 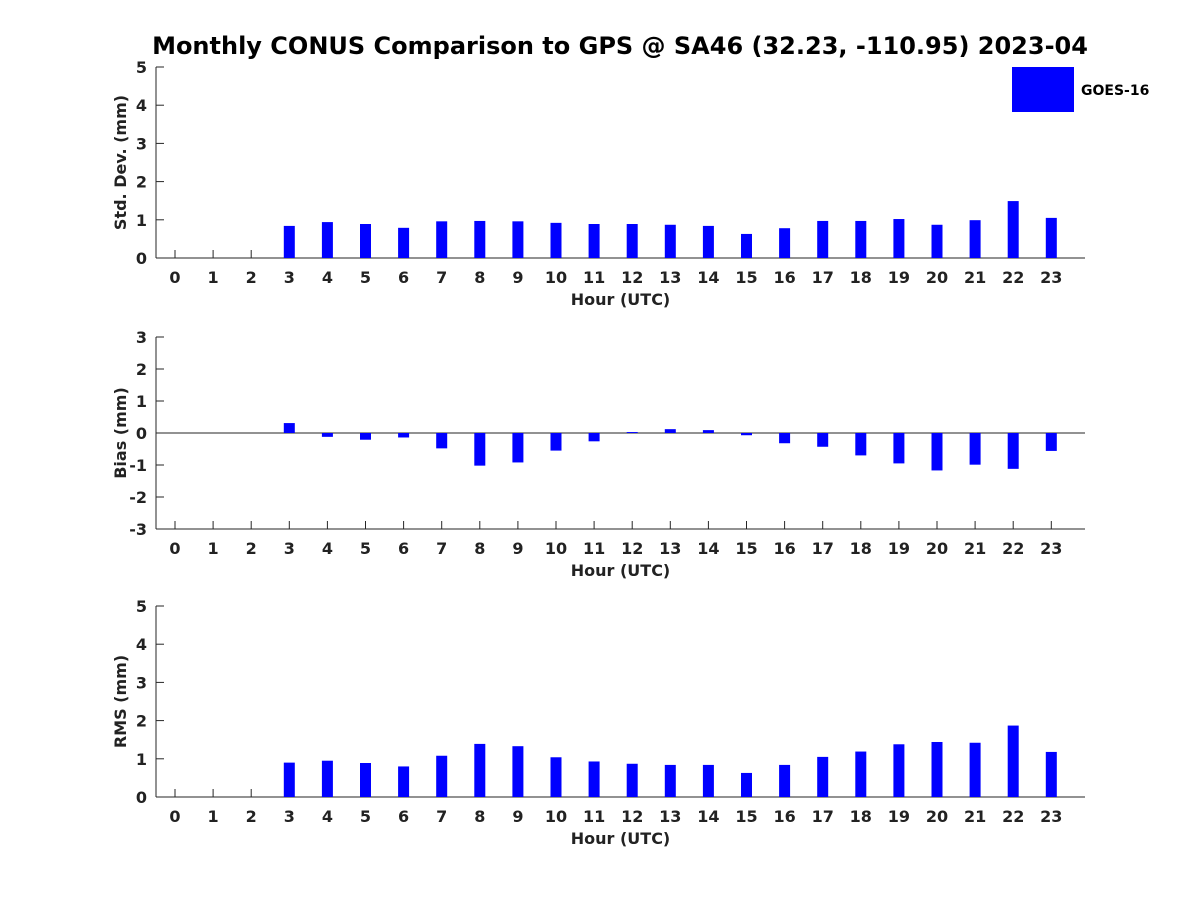 What do you see at coordinates (937, 816) in the screenshot?
I see `x-tick-label: 20` at bounding box center [937, 816].